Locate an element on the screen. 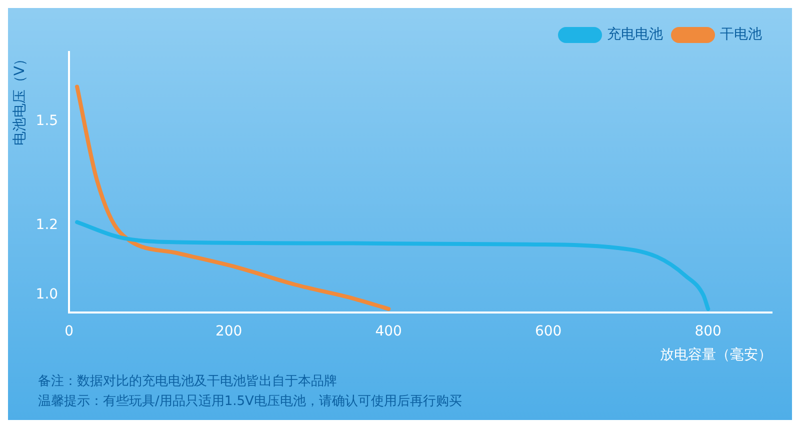 The height and width of the screenshot is (441, 800). y-axis-title: 电池电压（V） is located at coordinates (20, 99).